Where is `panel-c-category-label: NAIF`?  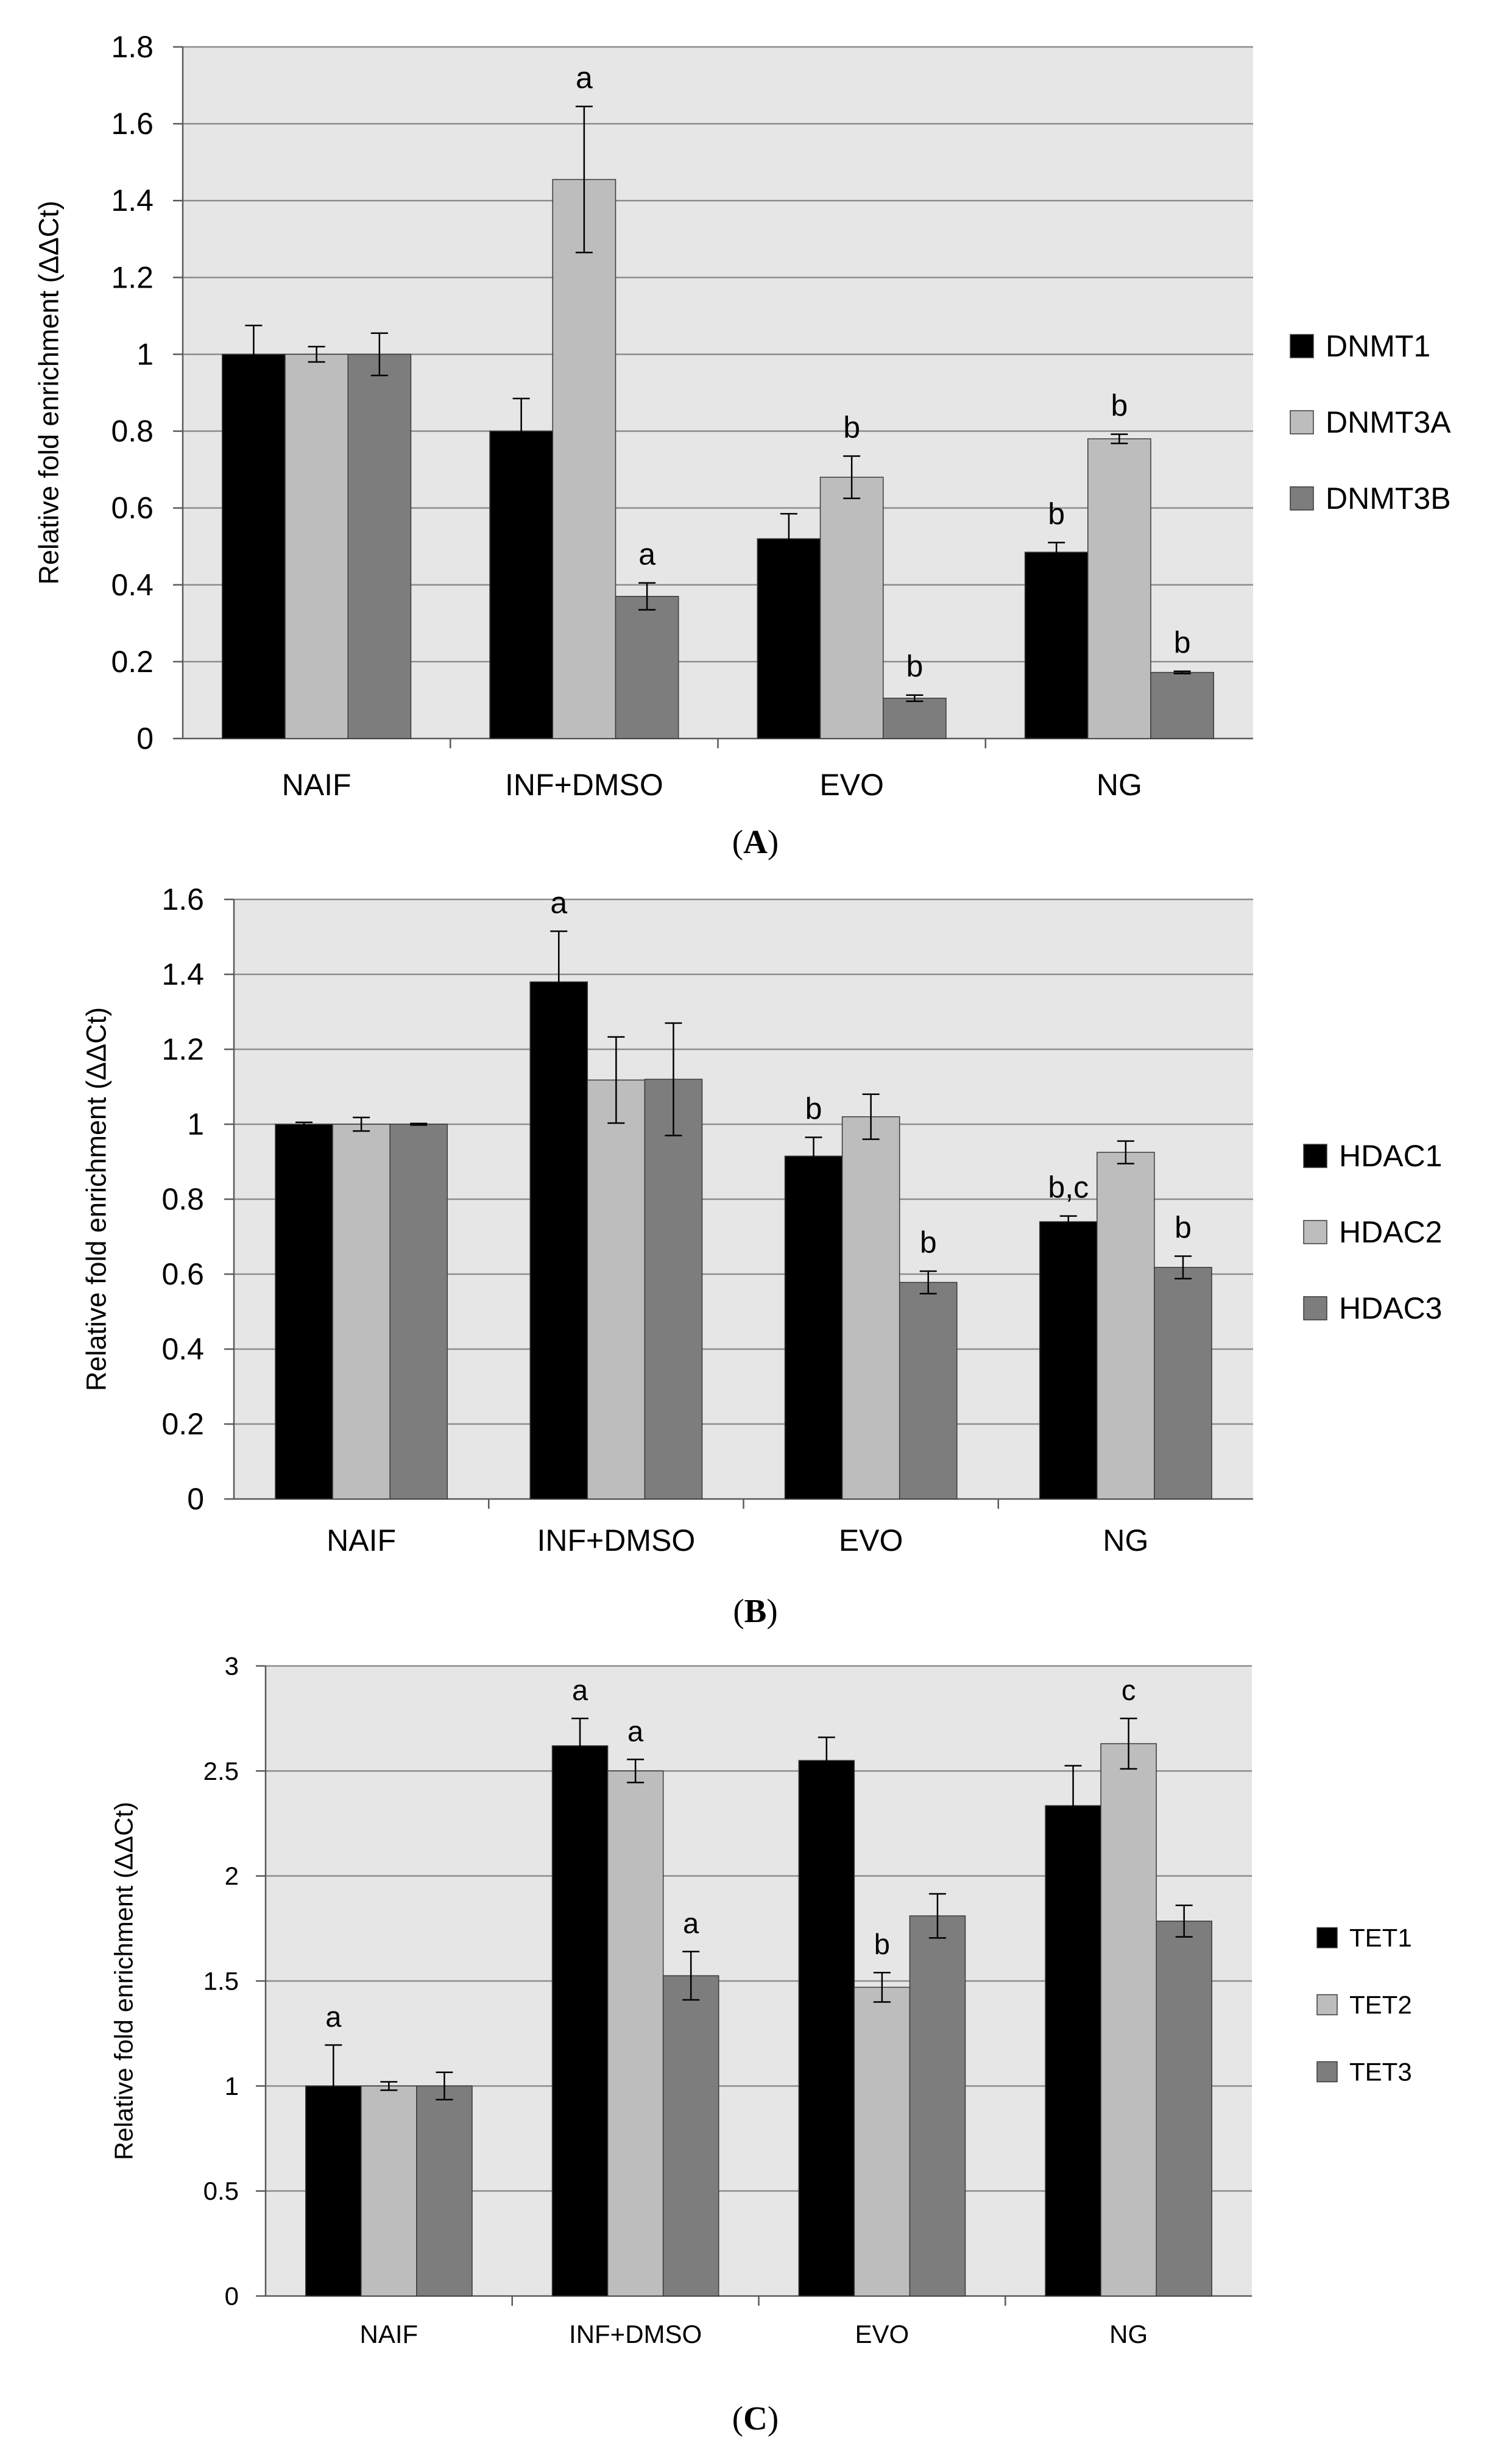
panel-c-category-label: NAIF is located at coordinates (390, 2334).